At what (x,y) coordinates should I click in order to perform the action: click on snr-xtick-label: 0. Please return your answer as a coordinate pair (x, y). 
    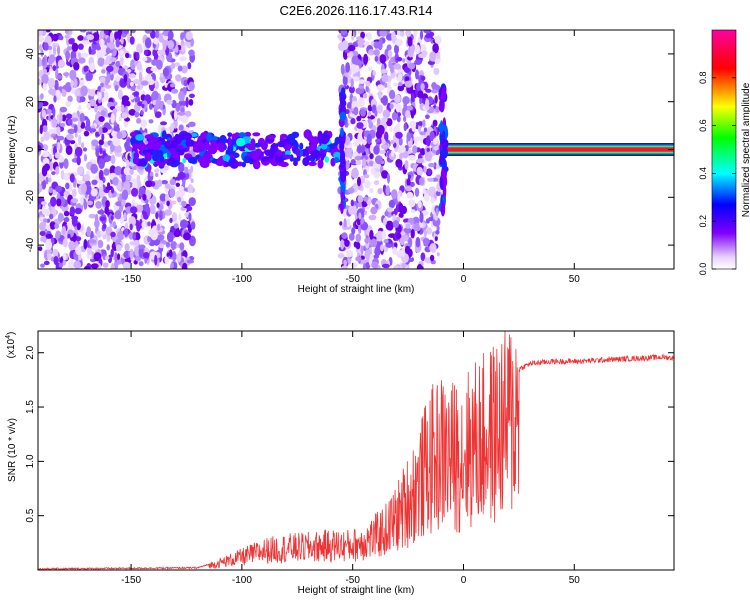
    Looking at the image, I should click on (464, 580).